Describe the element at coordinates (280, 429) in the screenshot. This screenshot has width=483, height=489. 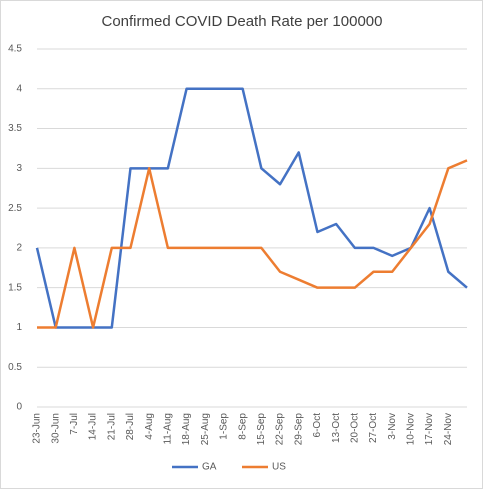
I see `x-tick-label: 22-Sep` at that location.